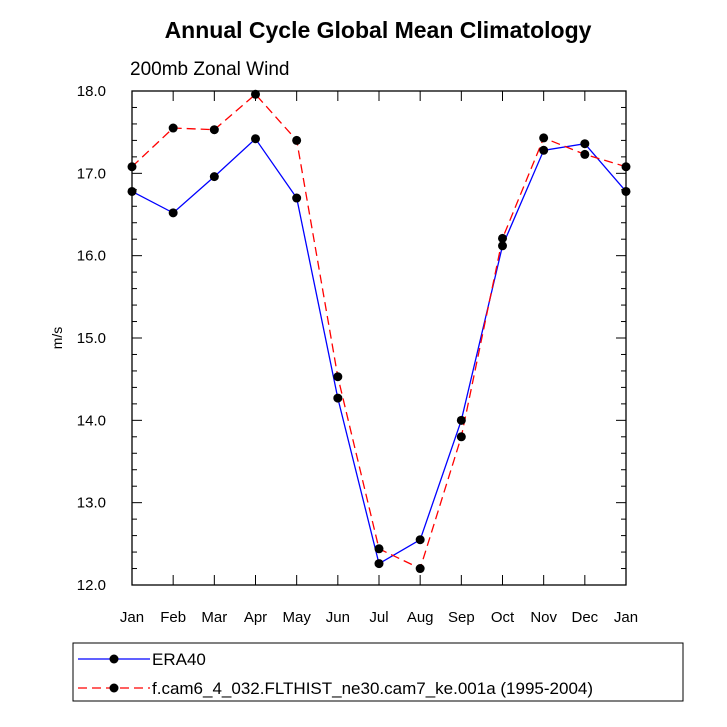  Describe the element at coordinates (57, 338) in the screenshot. I see `y-axis-label: m/s` at that location.